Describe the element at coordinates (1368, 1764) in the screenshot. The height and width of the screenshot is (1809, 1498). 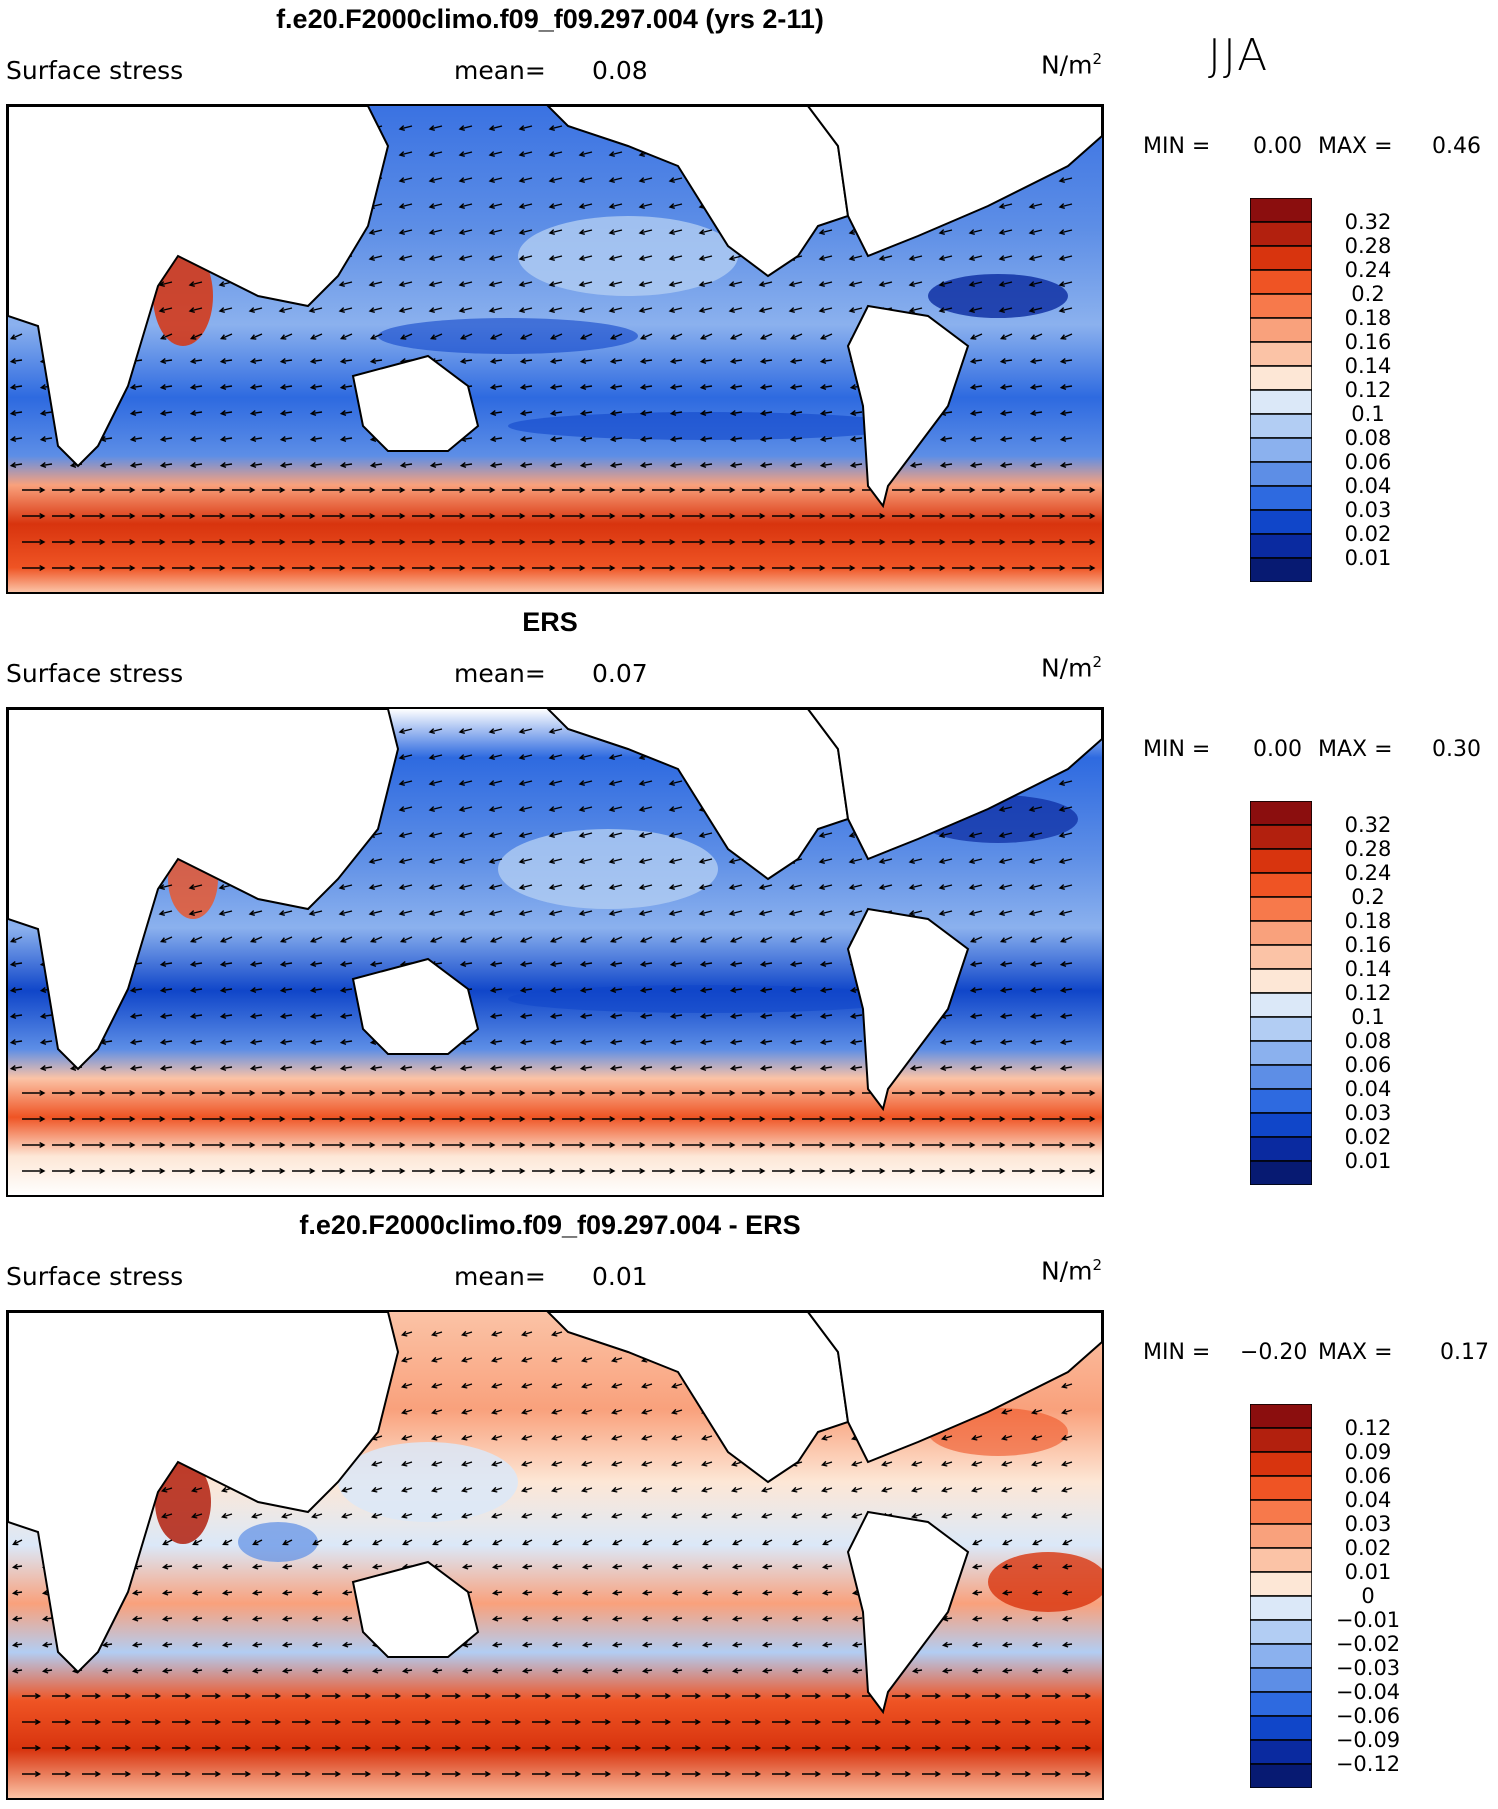
I see `colorbar-tick-label: −0.12` at that location.